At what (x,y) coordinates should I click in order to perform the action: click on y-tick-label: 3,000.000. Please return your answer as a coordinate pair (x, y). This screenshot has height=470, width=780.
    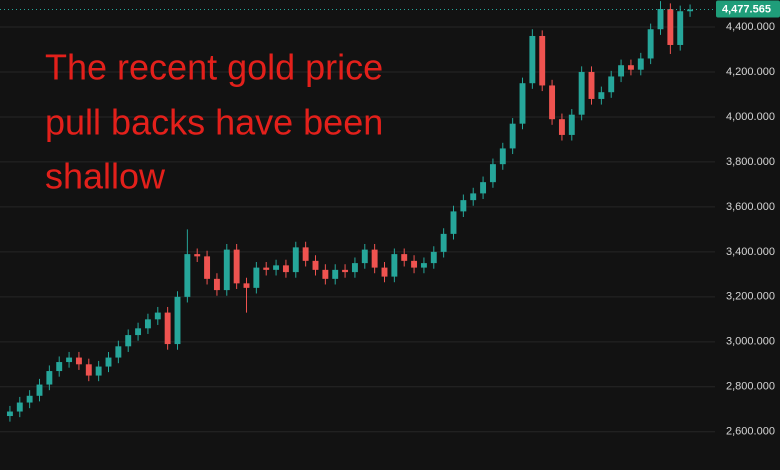
    Looking at the image, I should click on (750, 342).